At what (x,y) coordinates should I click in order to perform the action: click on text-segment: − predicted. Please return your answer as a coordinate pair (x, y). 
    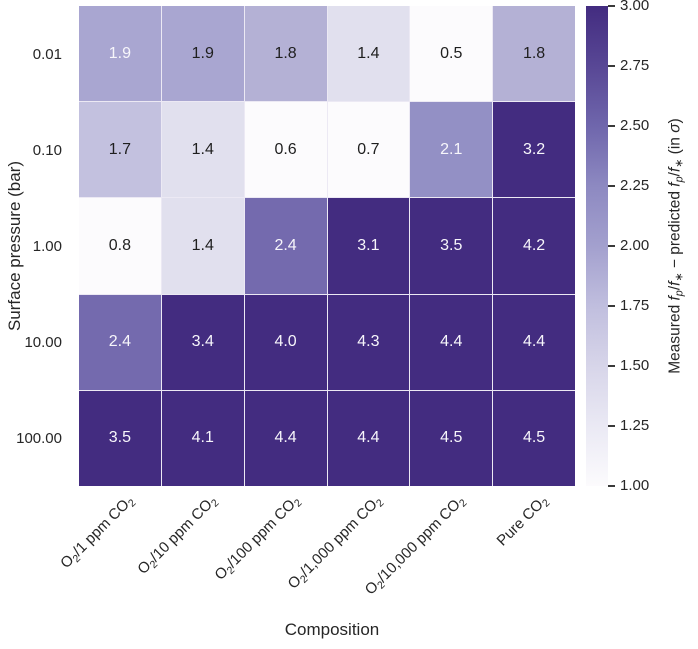
    Looking at the image, I should click on (675, 229).